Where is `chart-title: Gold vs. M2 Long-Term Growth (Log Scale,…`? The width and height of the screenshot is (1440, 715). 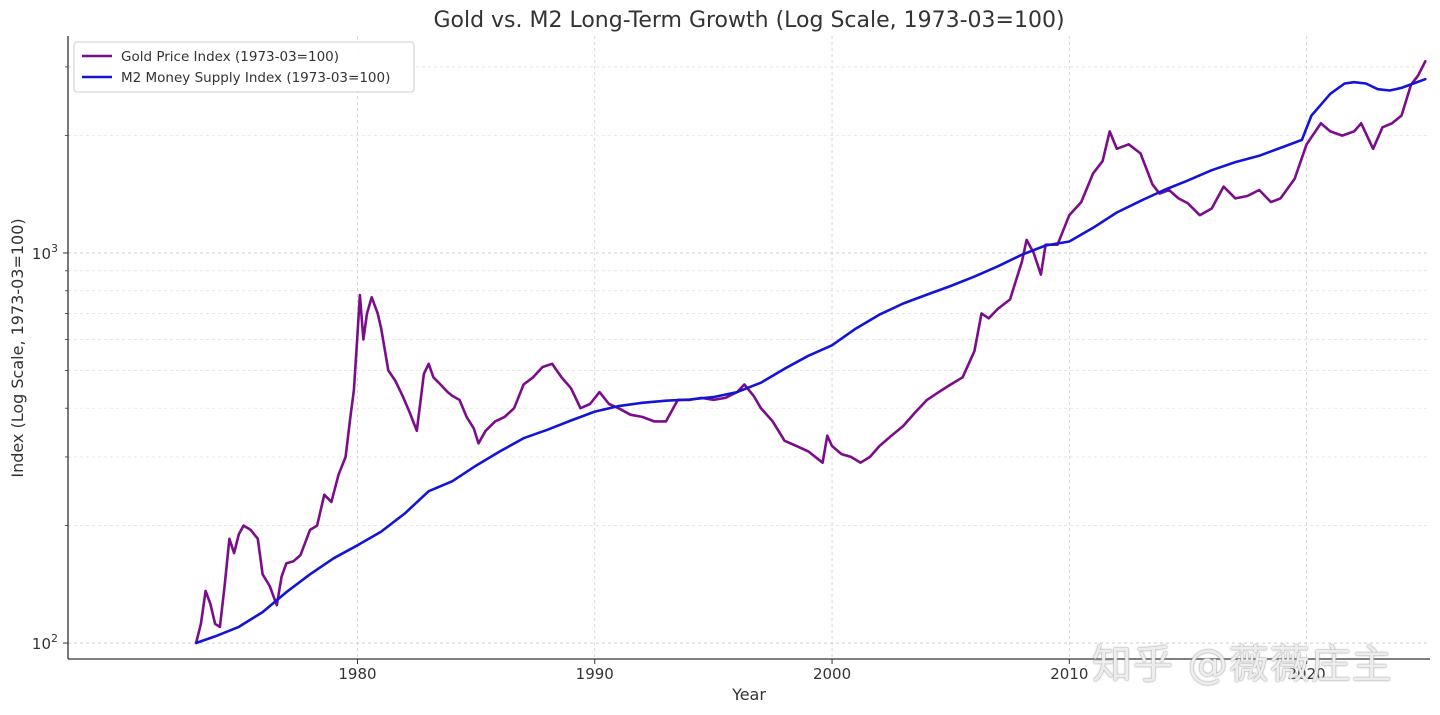 chart-title: Gold vs. M2 Long-Term Growth (Log Scale,… is located at coordinates (748, 20).